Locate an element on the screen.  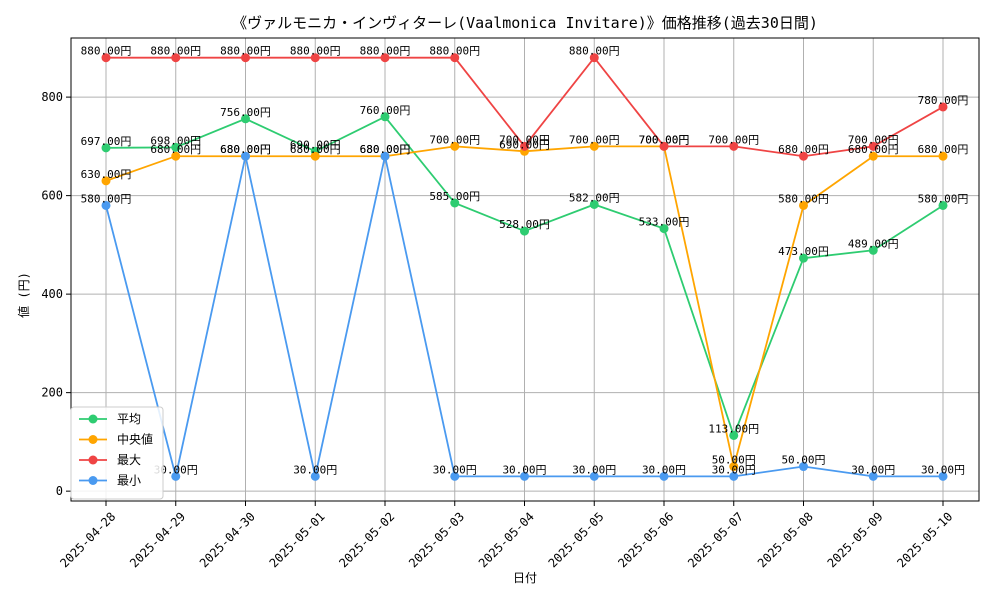
data-label: 697.00円 is located at coordinates (106, 141).